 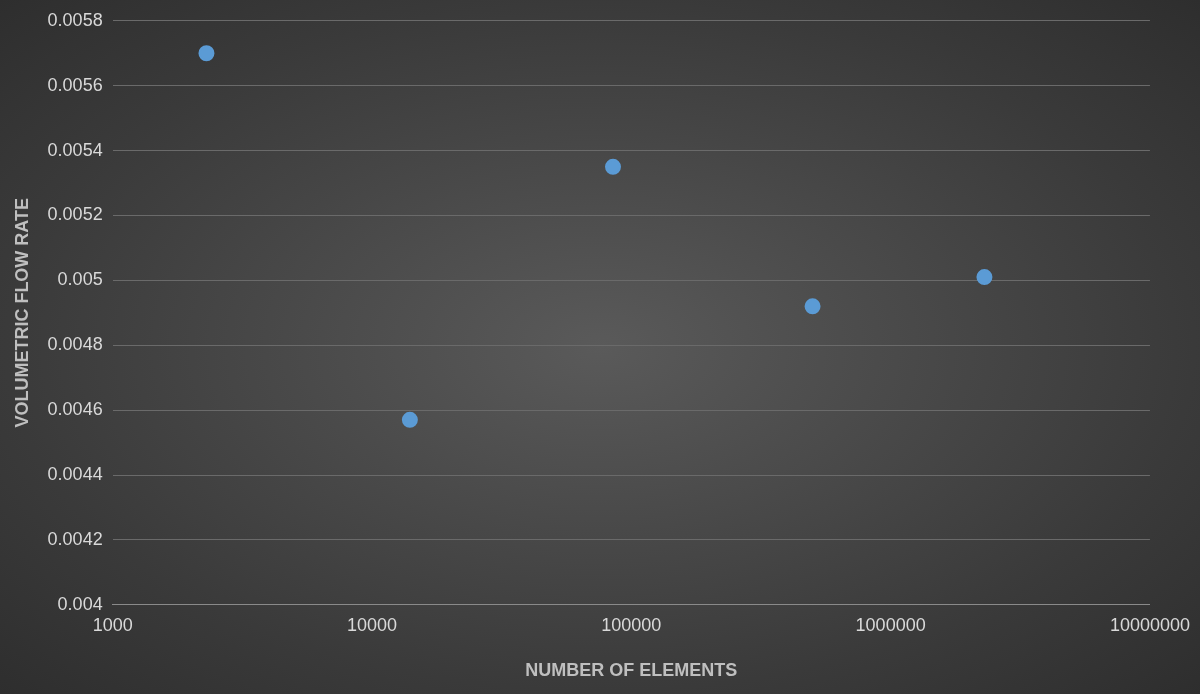 What do you see at coordinates (75, 84) in the screenshot?
I see `y-tick-label: 0.0056` at bounding box center [75, 84].